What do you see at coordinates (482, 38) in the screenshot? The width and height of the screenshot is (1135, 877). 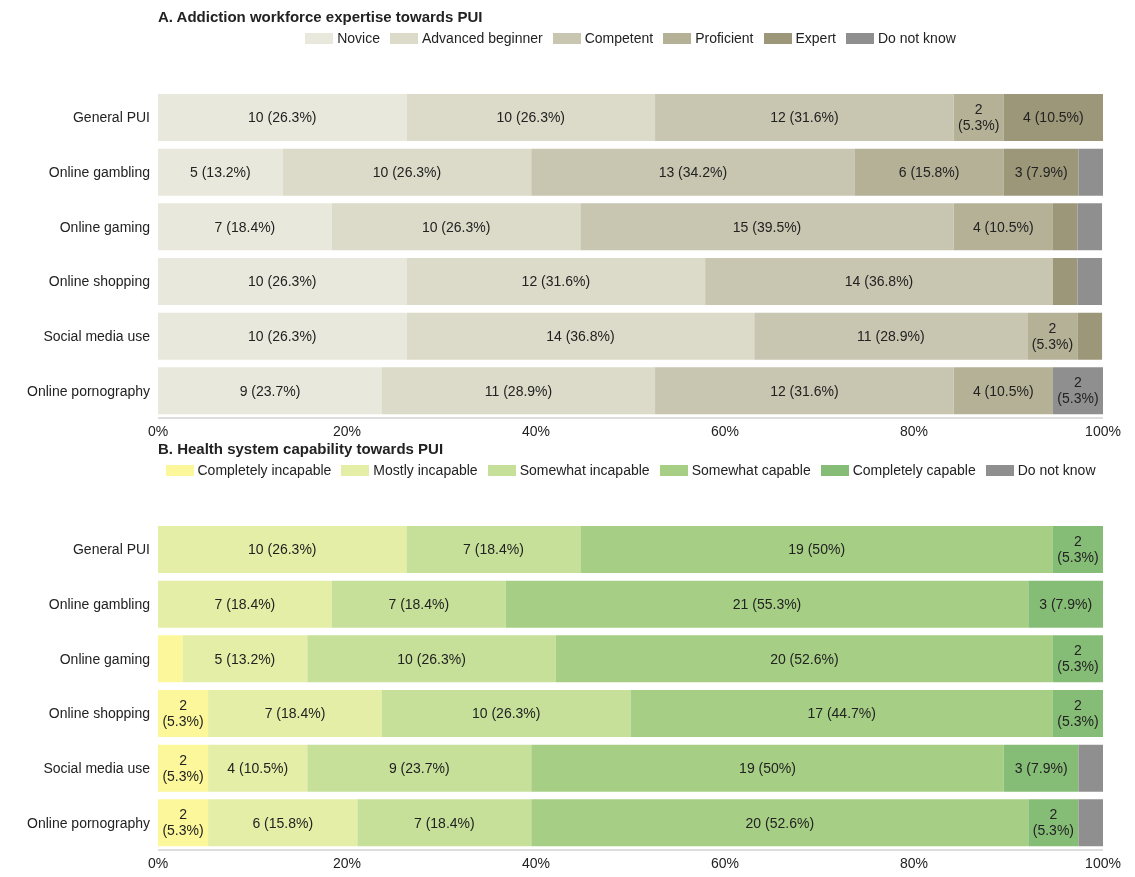 I see `legend-label: Advanced beginner` at bounding box center [482, 38].